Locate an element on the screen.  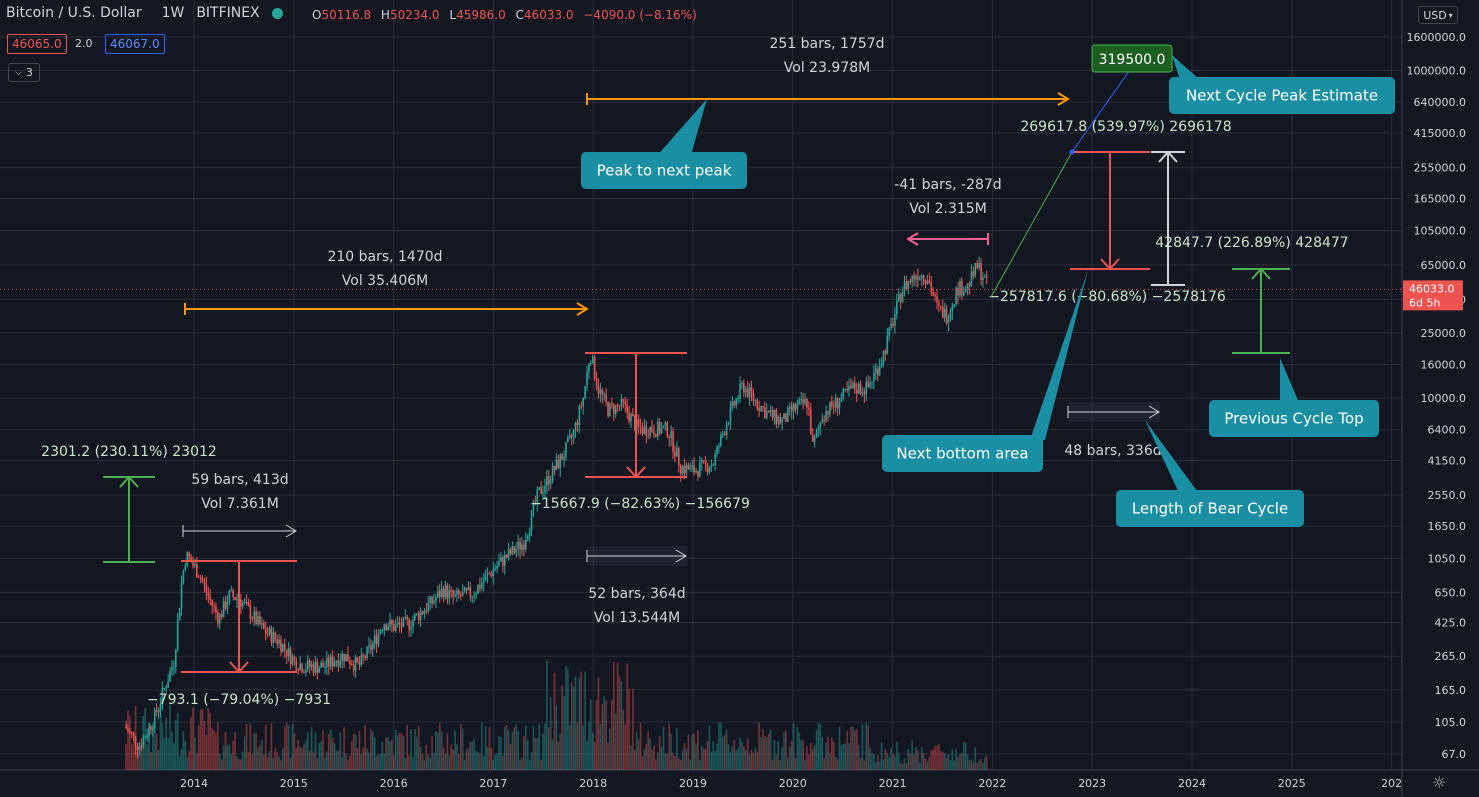
y-tick-label: 255000.0 is located at coordinates (1440, 168).